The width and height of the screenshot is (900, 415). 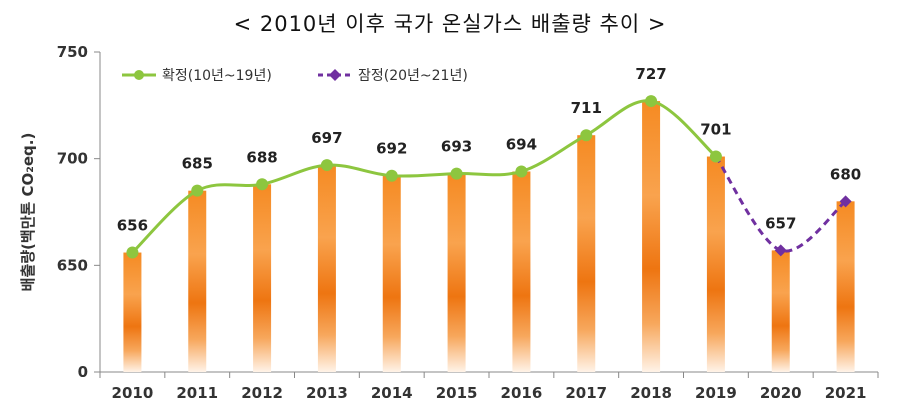 I want to click on data-label: 656, so click(x=132, y=226).